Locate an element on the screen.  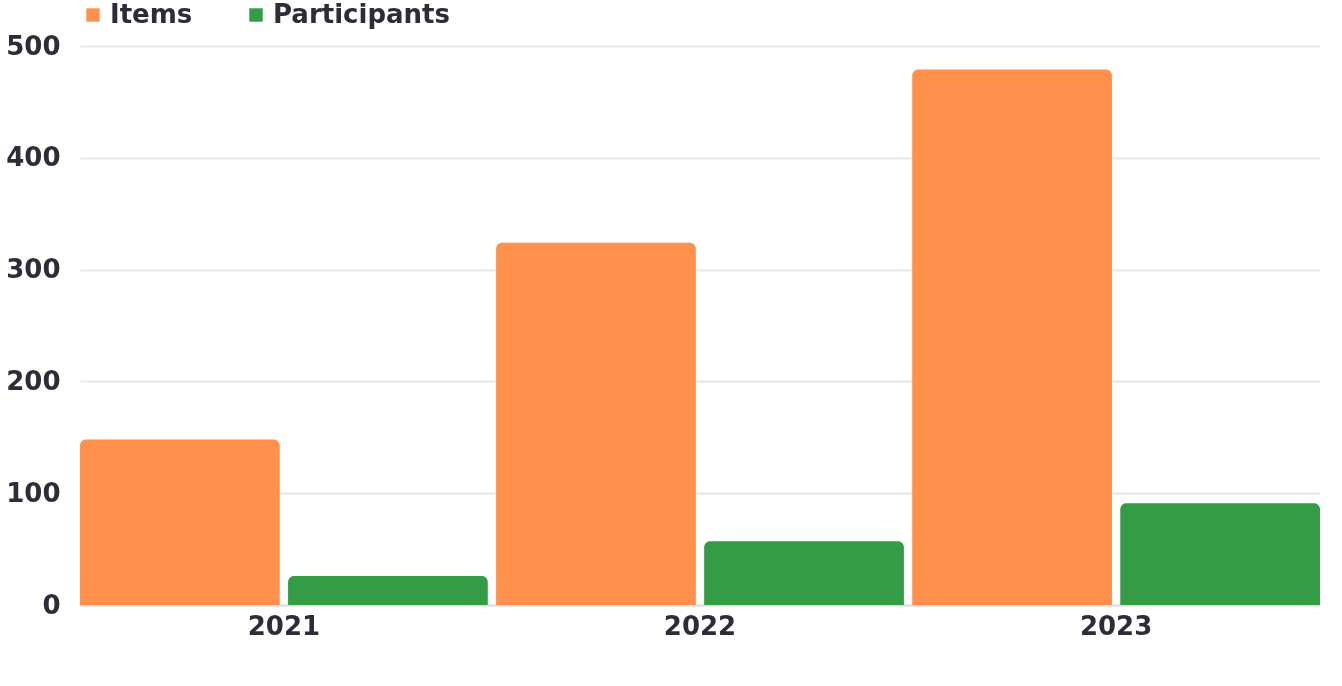
y-tick-label: 200 is located at coordinates (33, 380).